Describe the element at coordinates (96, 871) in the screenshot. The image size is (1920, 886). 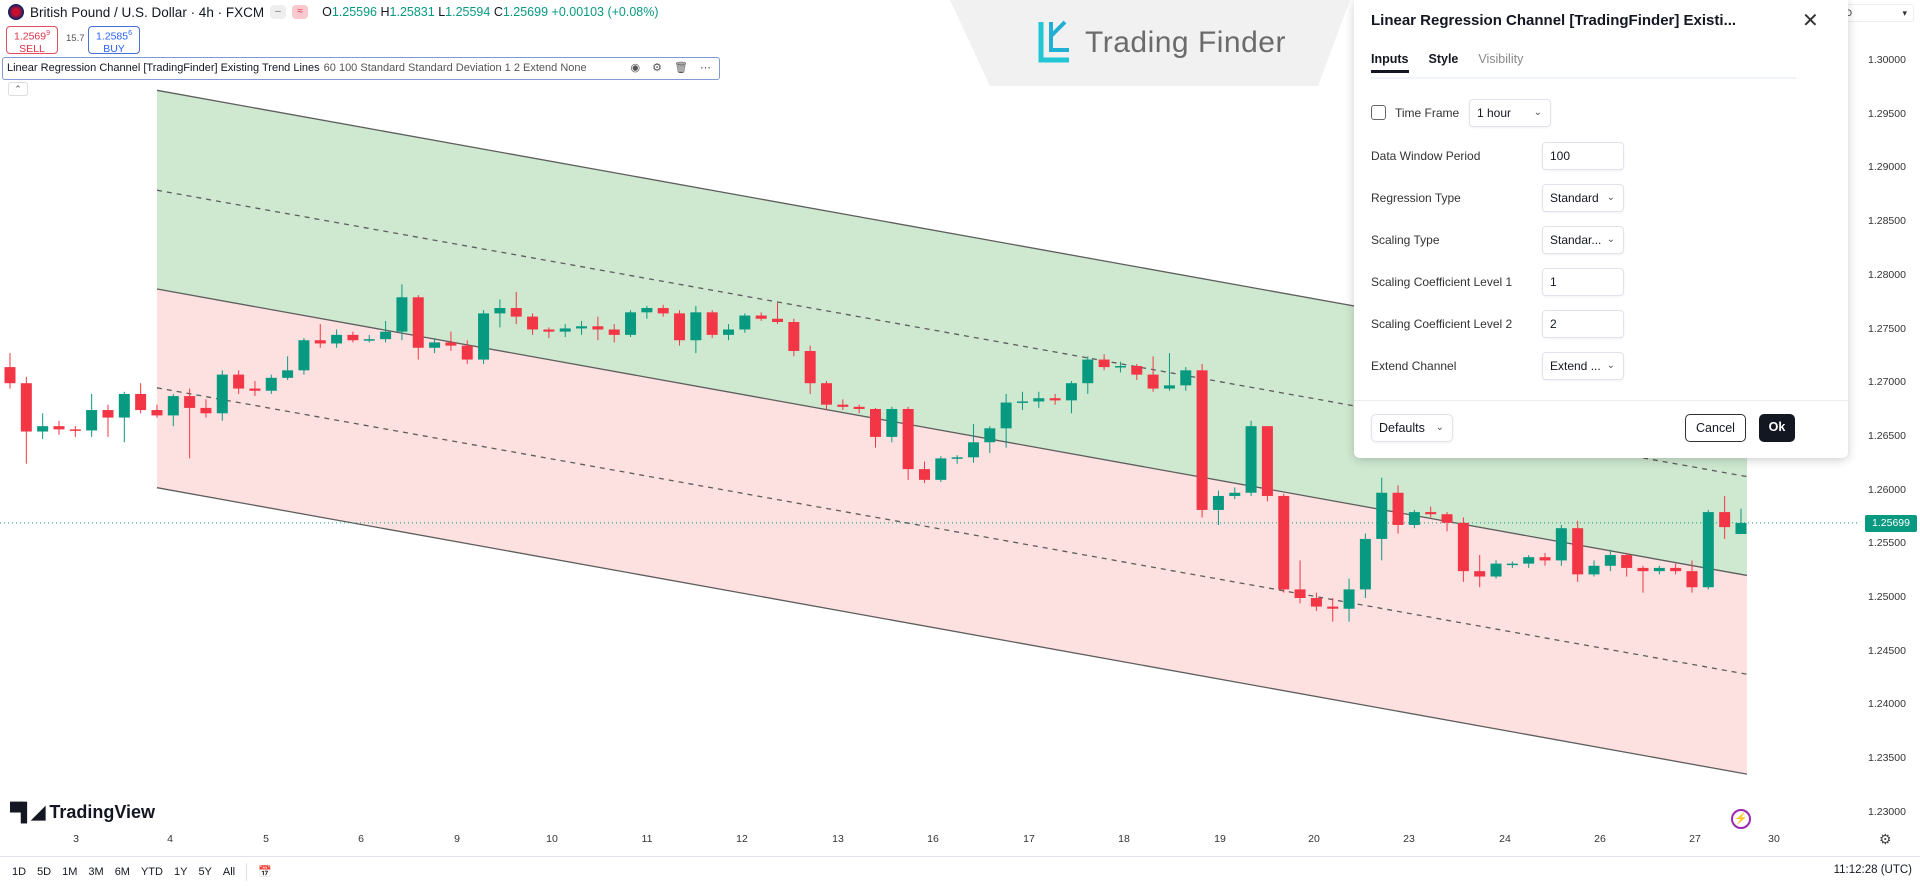
I see `range-button: 3M` at that location.